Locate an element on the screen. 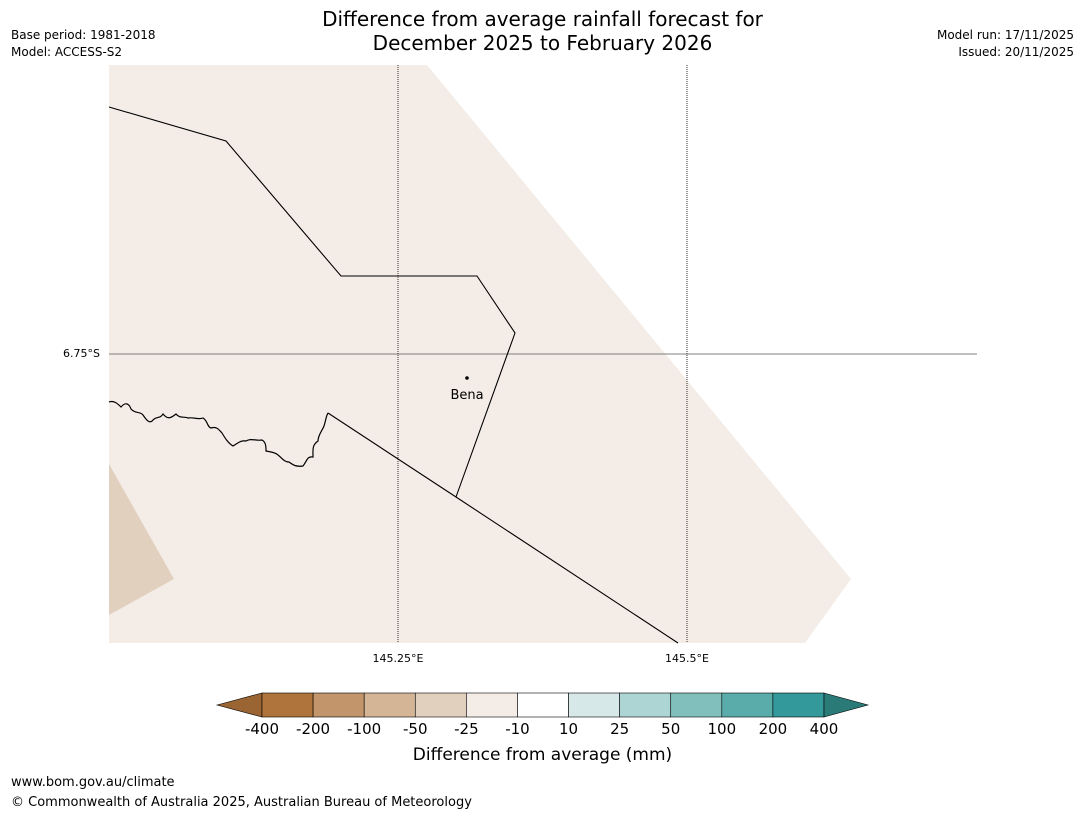  colorbar-tick-label: -25 is located at coordinates (466, 729).